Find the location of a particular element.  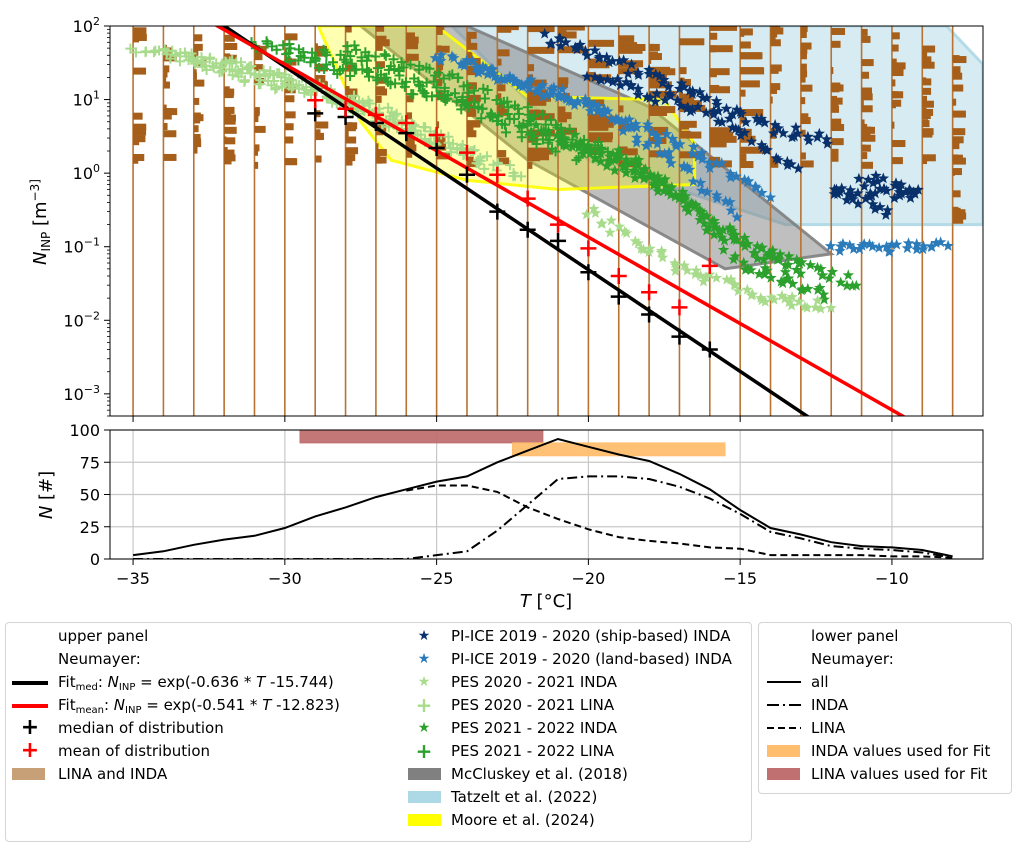

x-tick-label: −35 is located at coordinates (133, 578).